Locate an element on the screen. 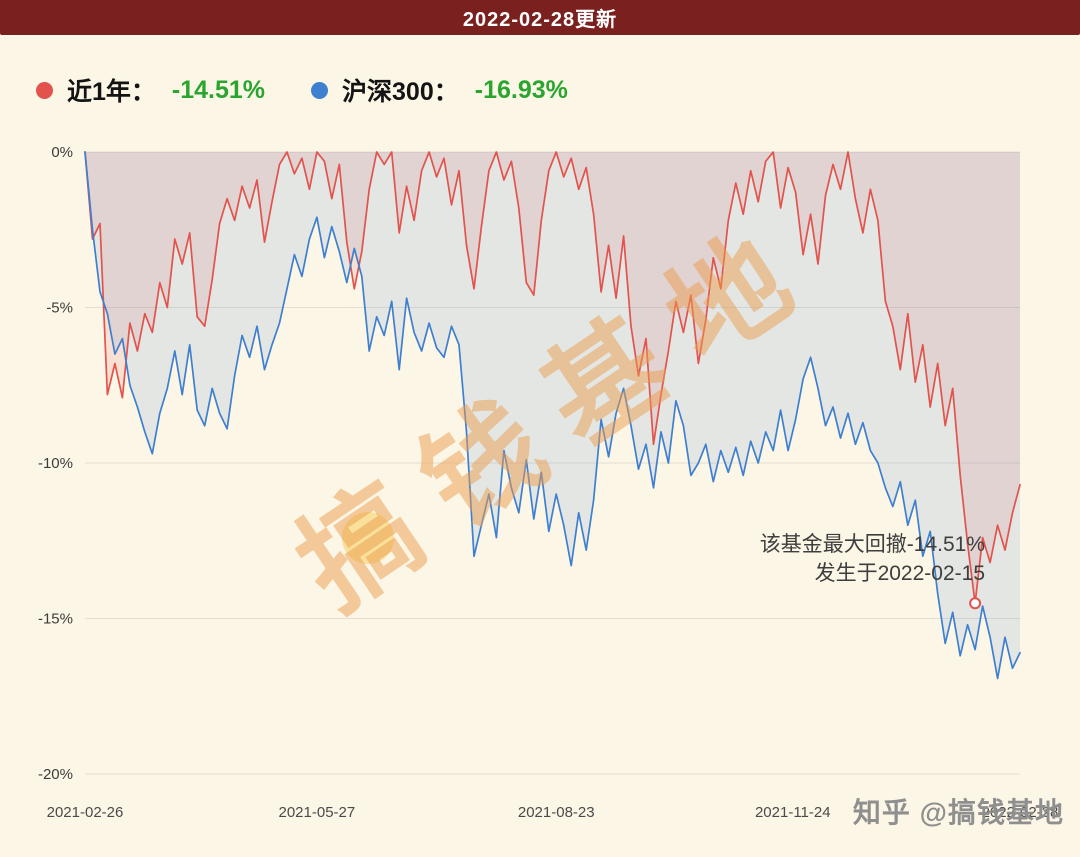  legend-item-benchmark: 沪深300： -16.93% is located at coordinates (439, 90).